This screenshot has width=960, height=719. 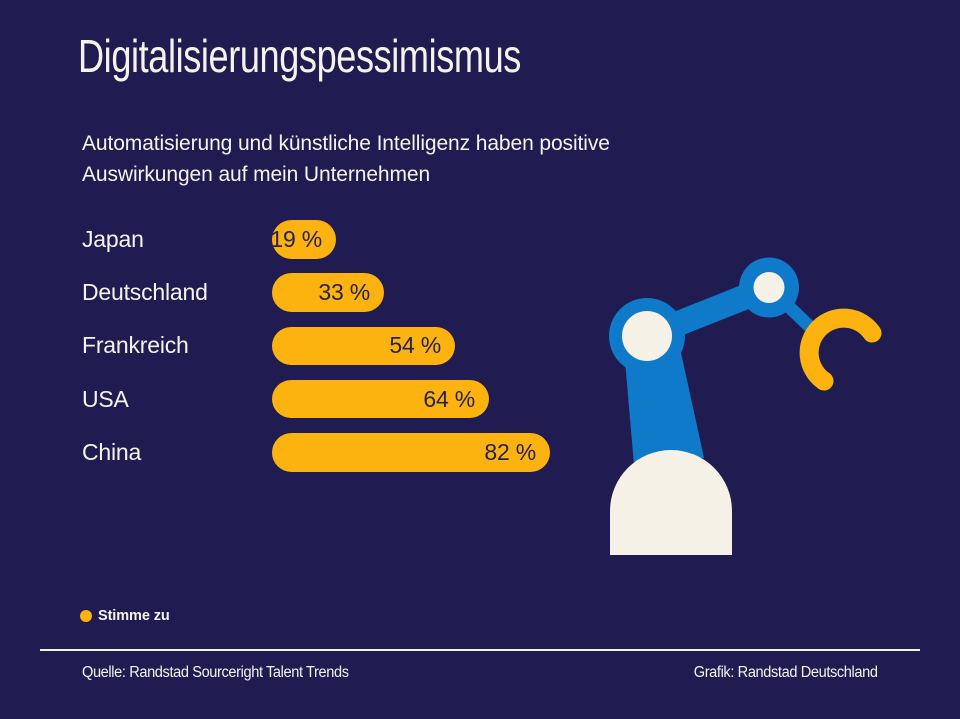 I want to click on footer-divider, so click(x=480, y=650).